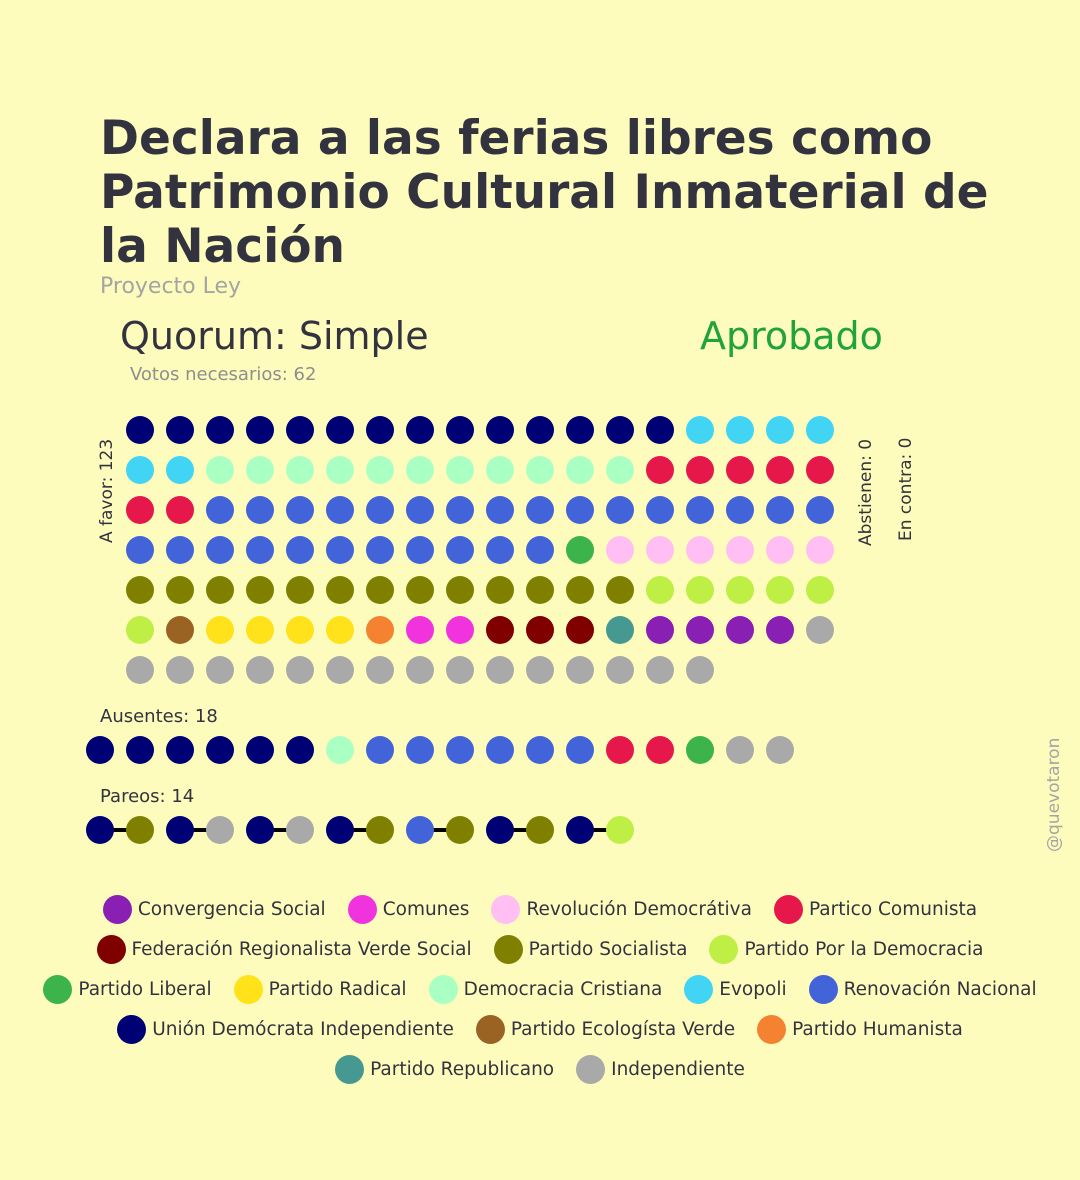 The height and width of the screenshot is (1180, 1080). Describe the element at coordinates (875, 909) in the screenshot. I see `legend-item: Partico Comunista` at that location.